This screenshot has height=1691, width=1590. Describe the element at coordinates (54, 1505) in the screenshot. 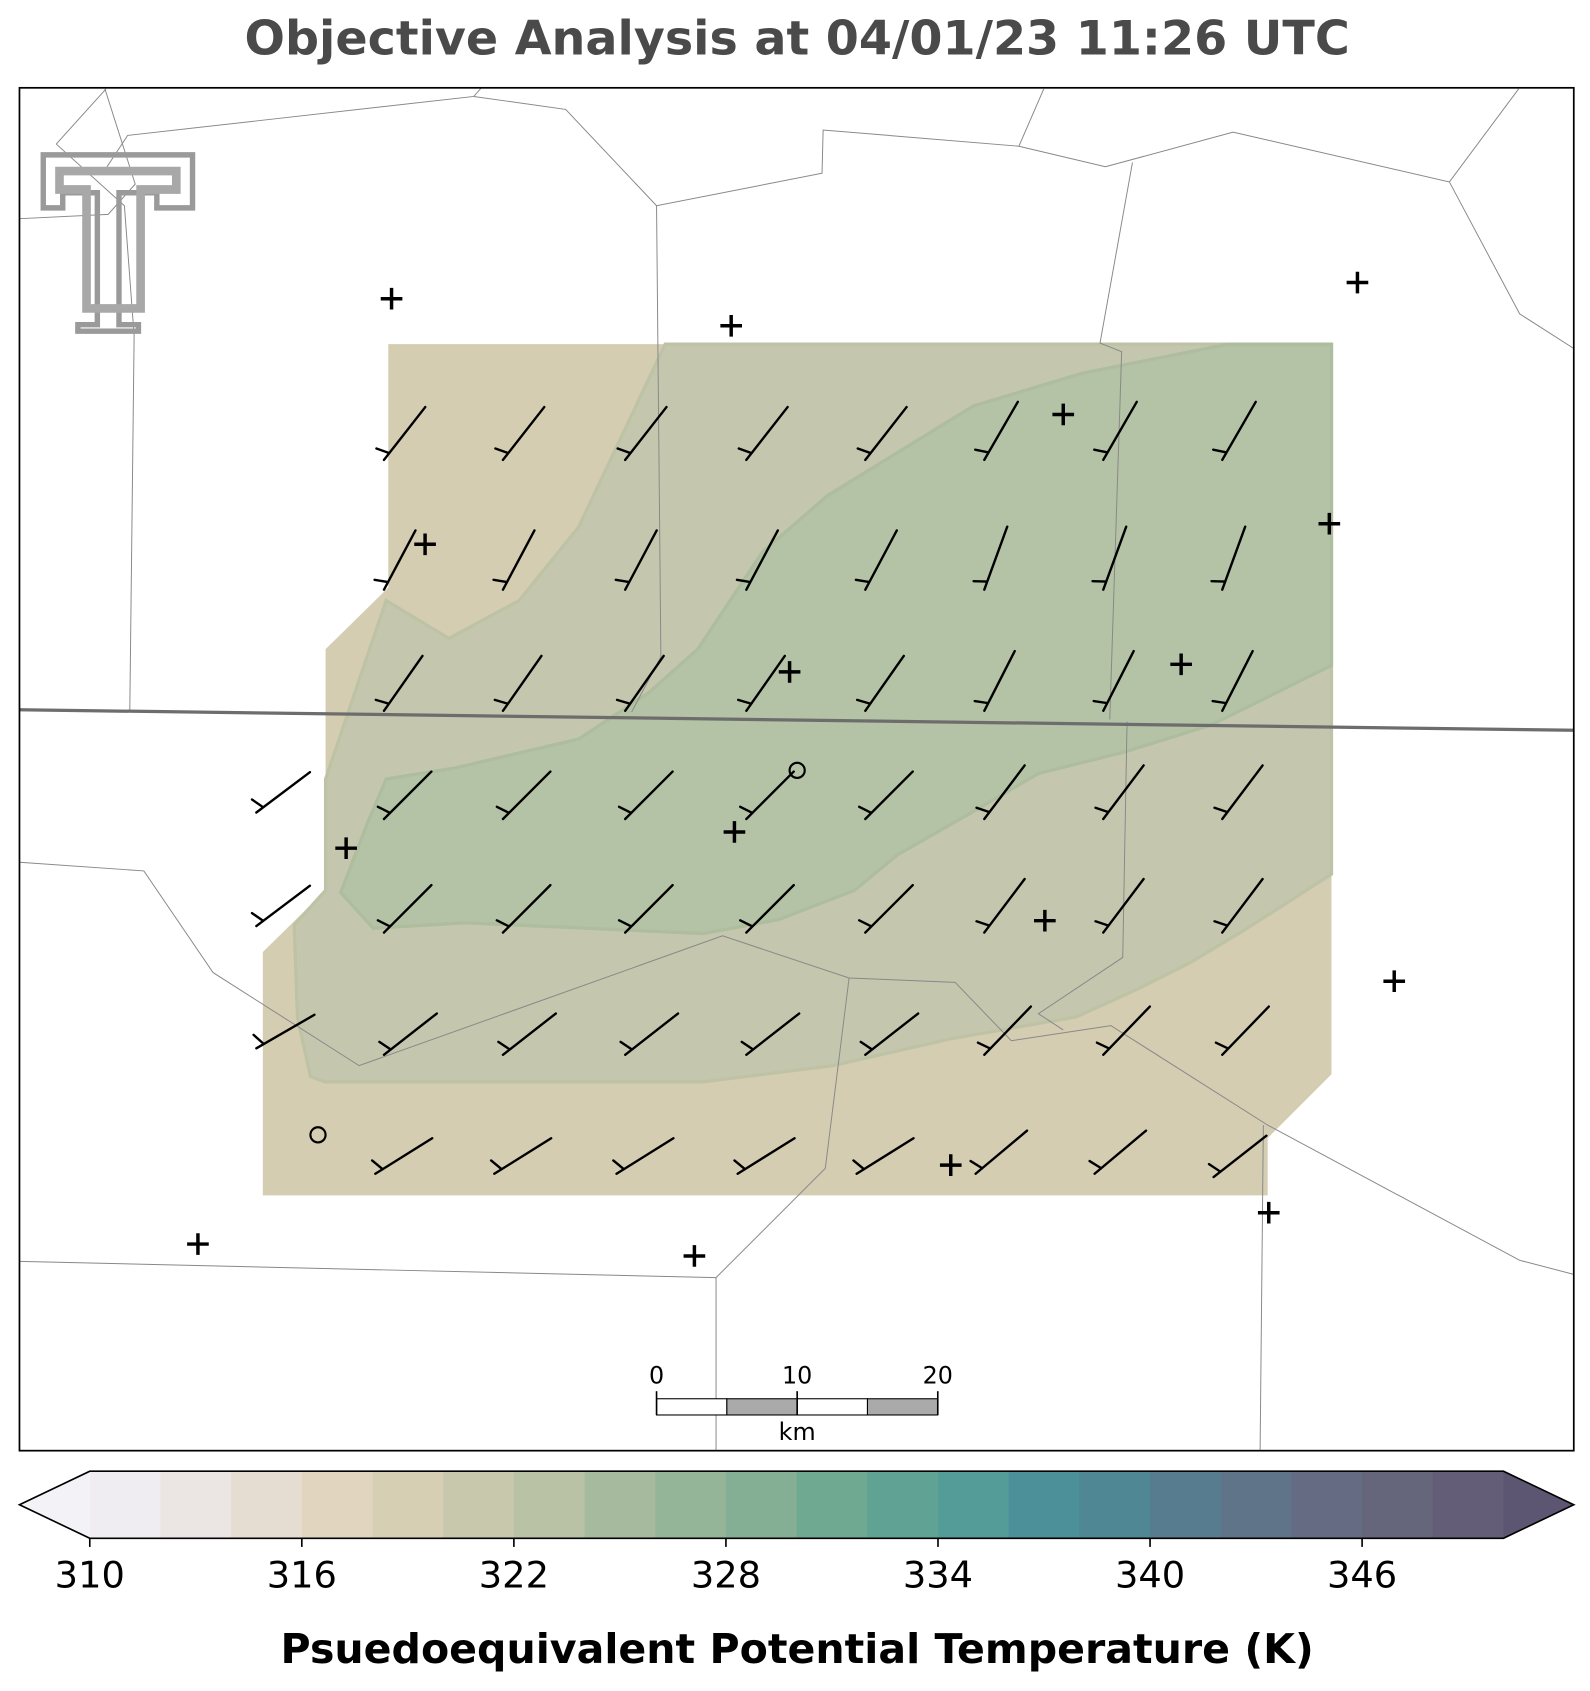

I see `colorbar-under` at that location.